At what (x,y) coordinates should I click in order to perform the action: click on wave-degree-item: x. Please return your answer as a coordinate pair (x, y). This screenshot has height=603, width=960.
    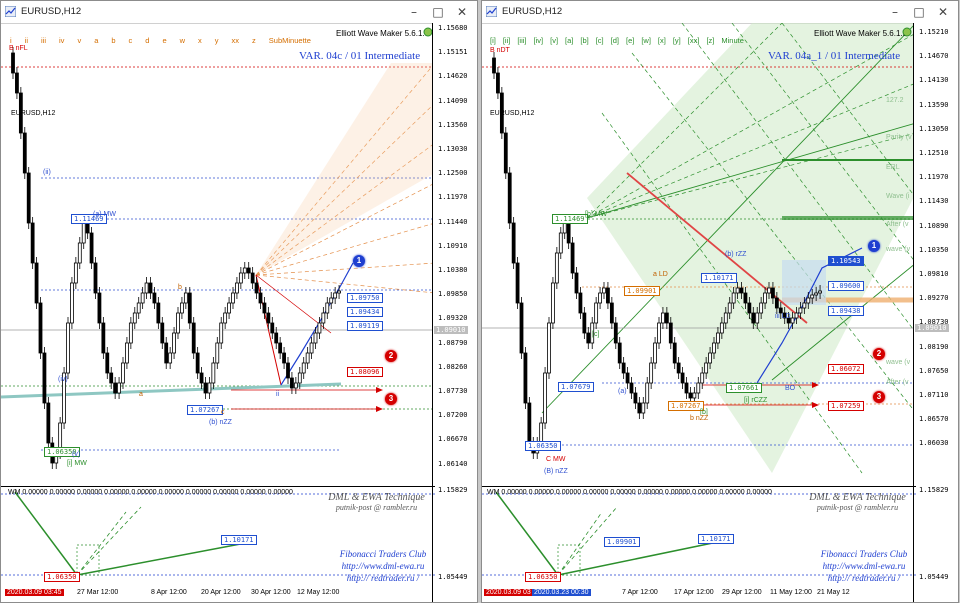
    Looking at the image, I should click on (200, 40).